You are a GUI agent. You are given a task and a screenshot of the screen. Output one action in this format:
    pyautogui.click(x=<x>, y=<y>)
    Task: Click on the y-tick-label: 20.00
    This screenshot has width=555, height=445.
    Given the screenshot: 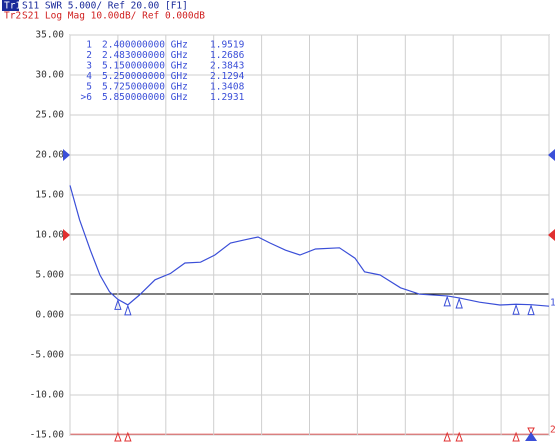 What is the action you would take?
    pyautogui.click(x=49, y=155)
    